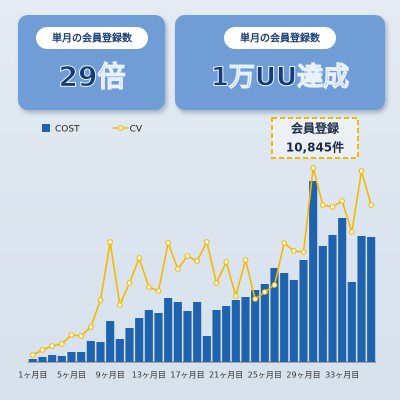 The image size is (400, 400). Describe the element at coordinates (265, 375) in the screenshot. I see `x-tick-label: 25ヶ月目` at that location.